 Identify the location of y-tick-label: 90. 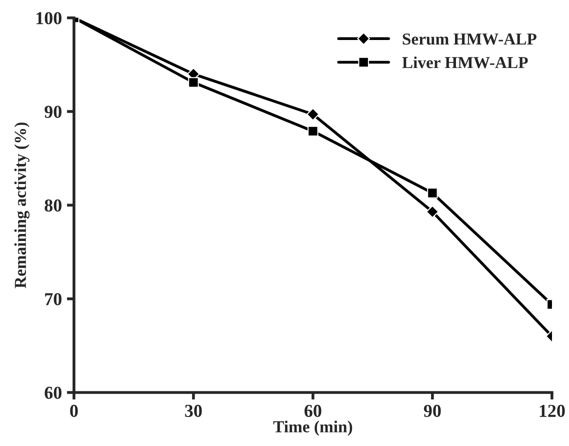
(53, 112).